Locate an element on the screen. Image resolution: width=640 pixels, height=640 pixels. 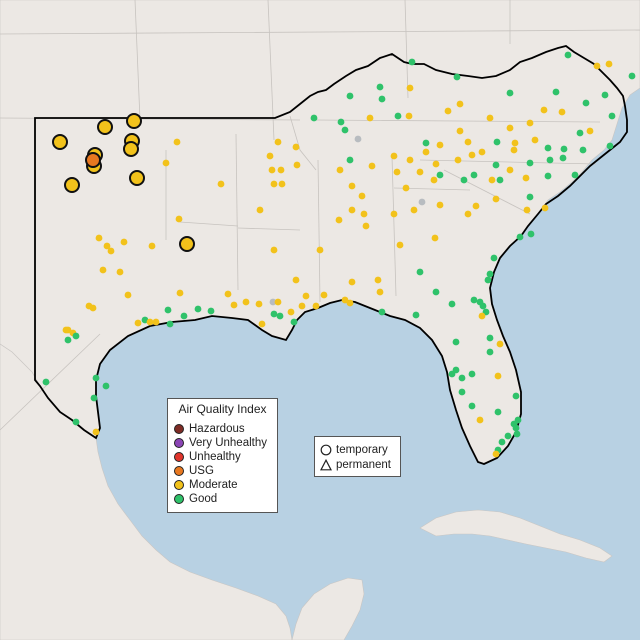
shape-label: permanent is located at coordinates (363, 465).